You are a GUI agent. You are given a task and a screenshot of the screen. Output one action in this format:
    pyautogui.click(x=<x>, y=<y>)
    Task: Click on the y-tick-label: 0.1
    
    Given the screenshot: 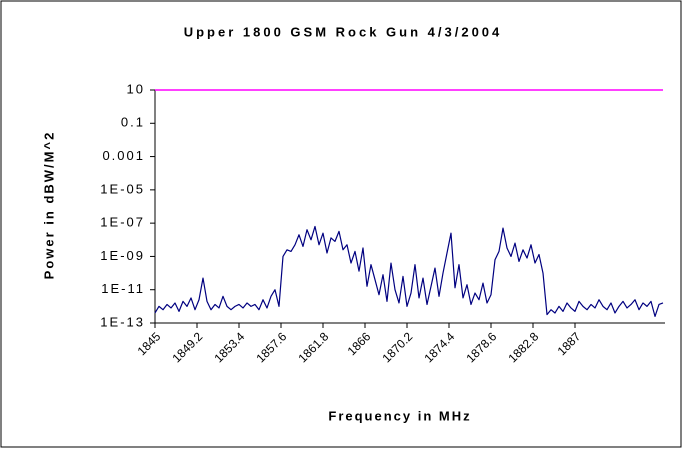 What is the action you would take?
    pyautogui.click(x=133, y=122)
    